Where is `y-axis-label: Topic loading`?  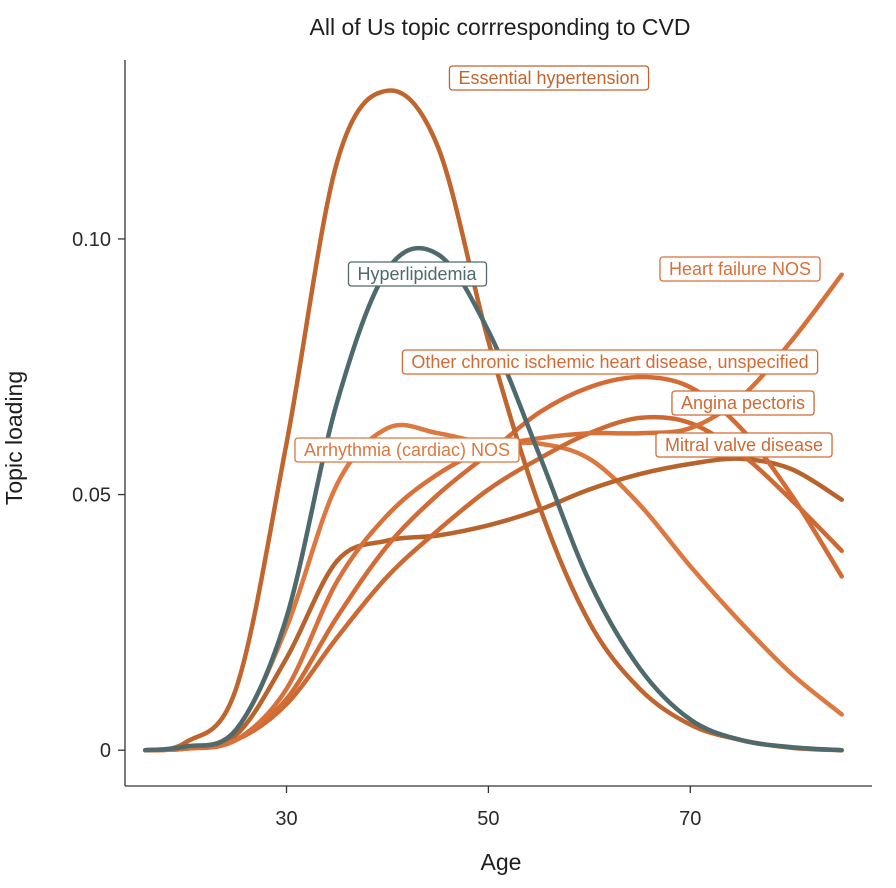 y-axis-label: Topic loading is located at coordinates (14, 438).